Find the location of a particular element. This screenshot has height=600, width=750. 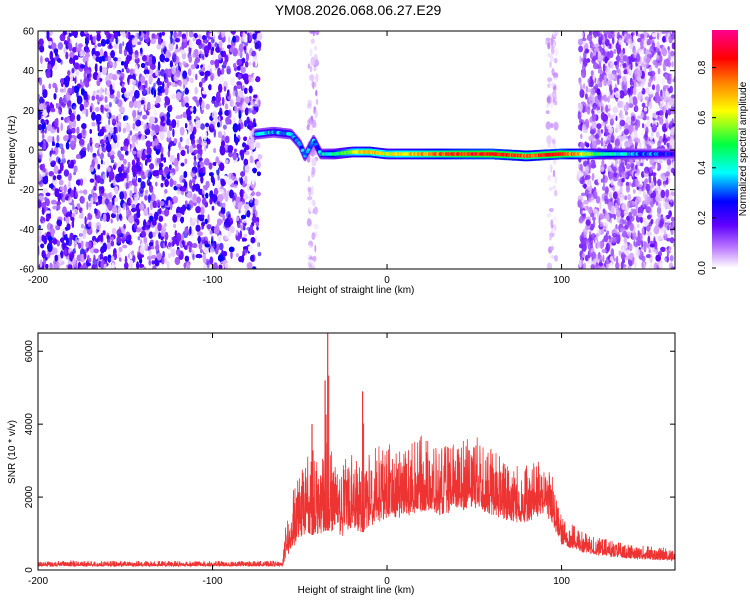

chart-title: YM08.2026.068.06.27.E29 is located at coordinates (358, 10).